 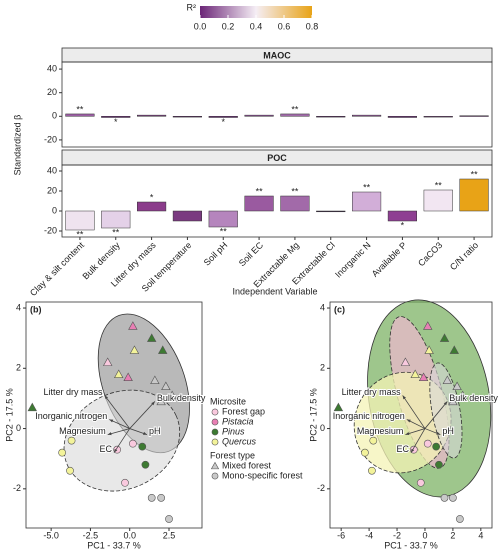 What do you see at coordinates (284, 26) in the screenshot?
I see `colorbar-tick-label: 0.6` at bounding box center [284, 26].